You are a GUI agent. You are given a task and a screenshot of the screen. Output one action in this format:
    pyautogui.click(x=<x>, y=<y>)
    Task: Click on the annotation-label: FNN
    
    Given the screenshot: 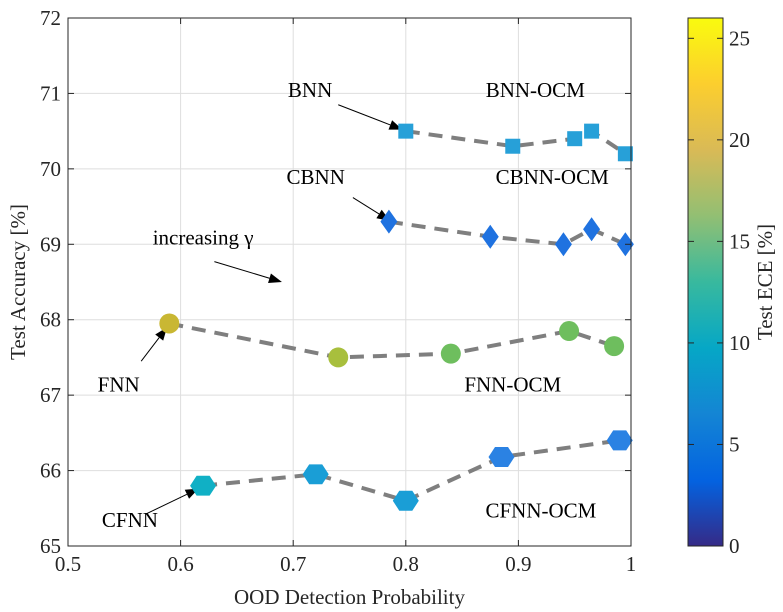 What is the action you would take?
    pyautogui.click(x=119, y=384)
    